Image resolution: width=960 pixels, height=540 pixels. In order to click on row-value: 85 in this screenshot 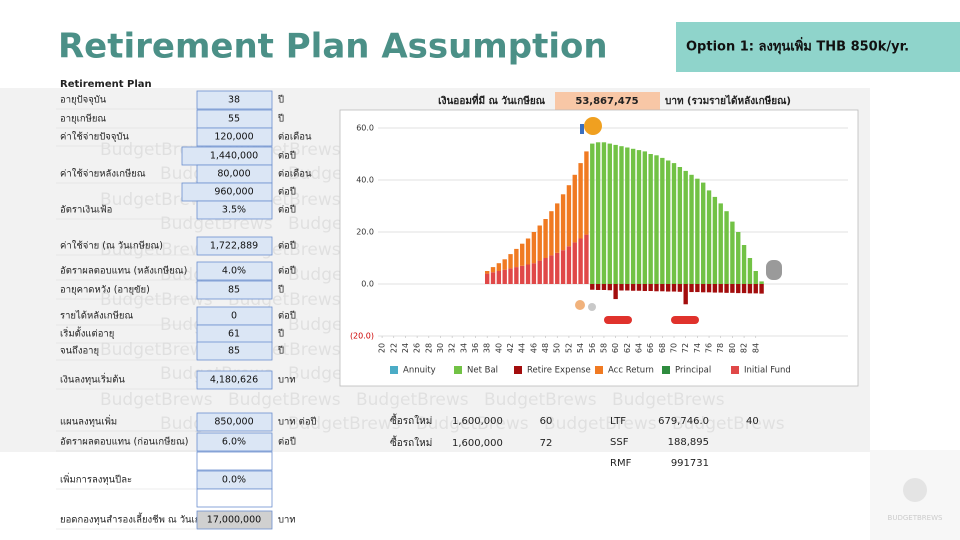, I will do `click(234, 290)`.